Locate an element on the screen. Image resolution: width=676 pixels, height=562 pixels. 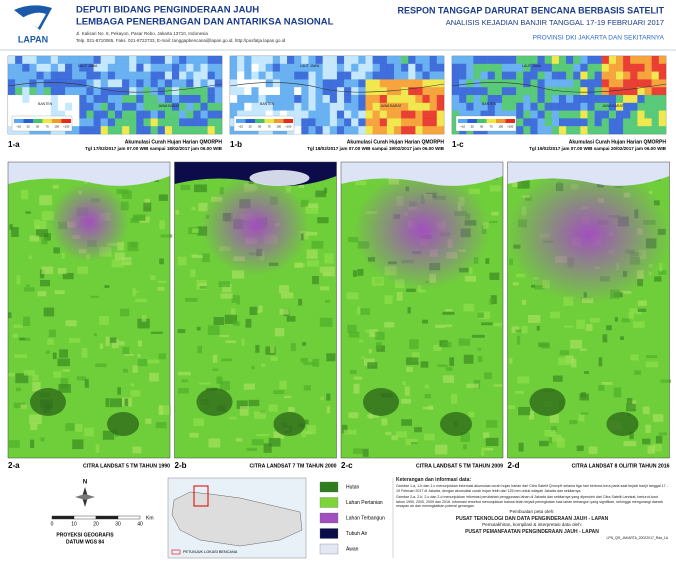
image-frame is located at coordinates (588, 310).